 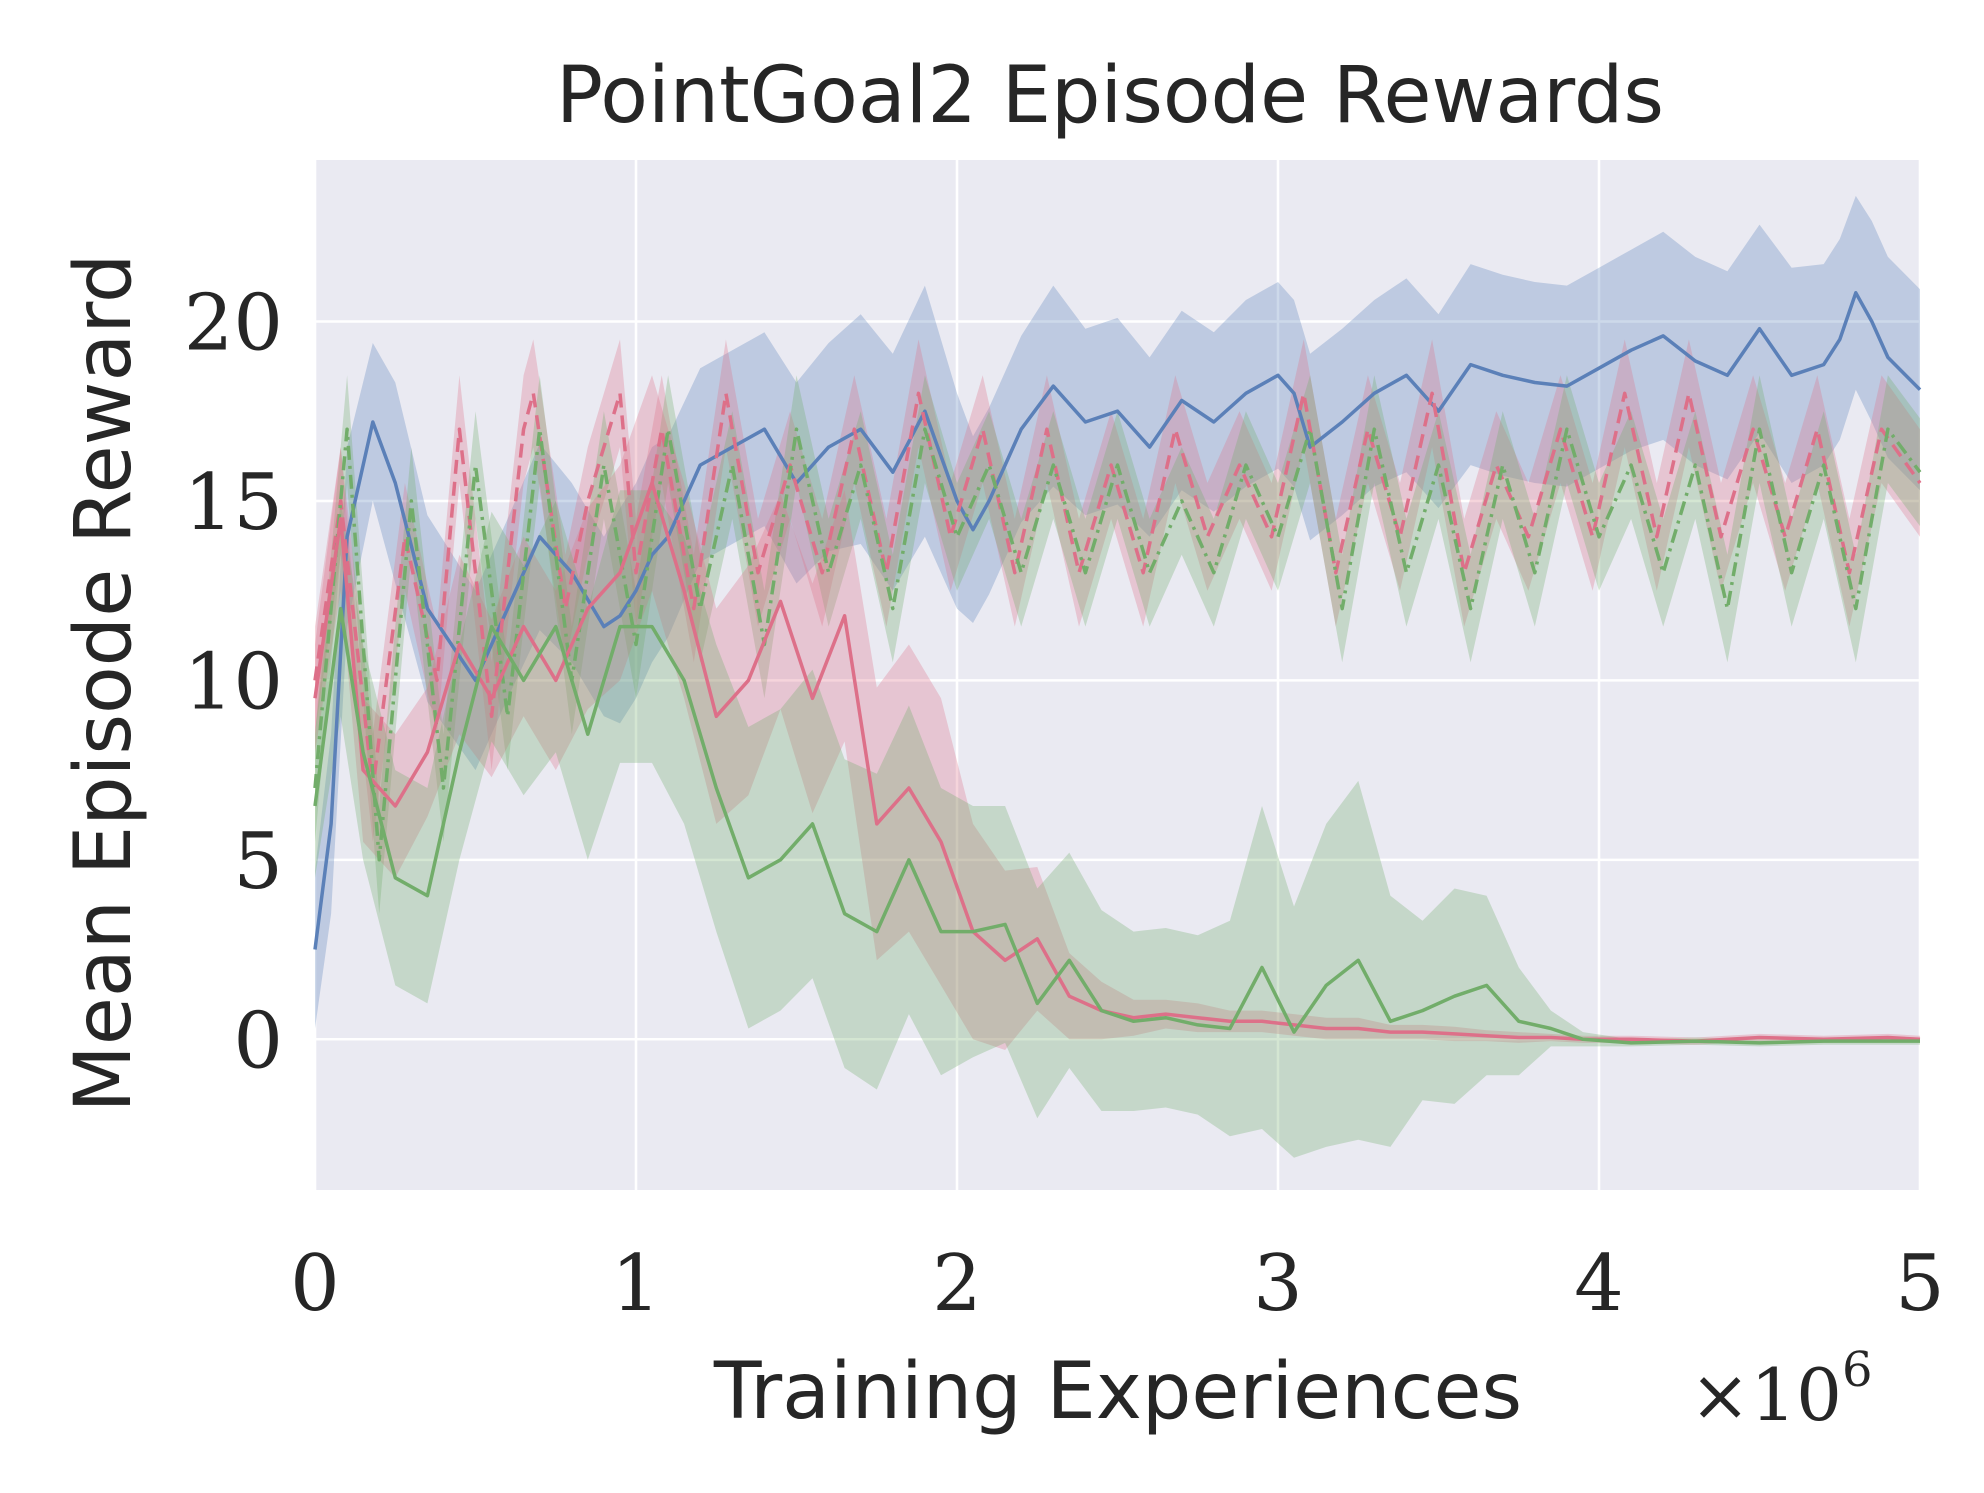 I want to click on y-tick-label: 15, so click(x=233, y=503).